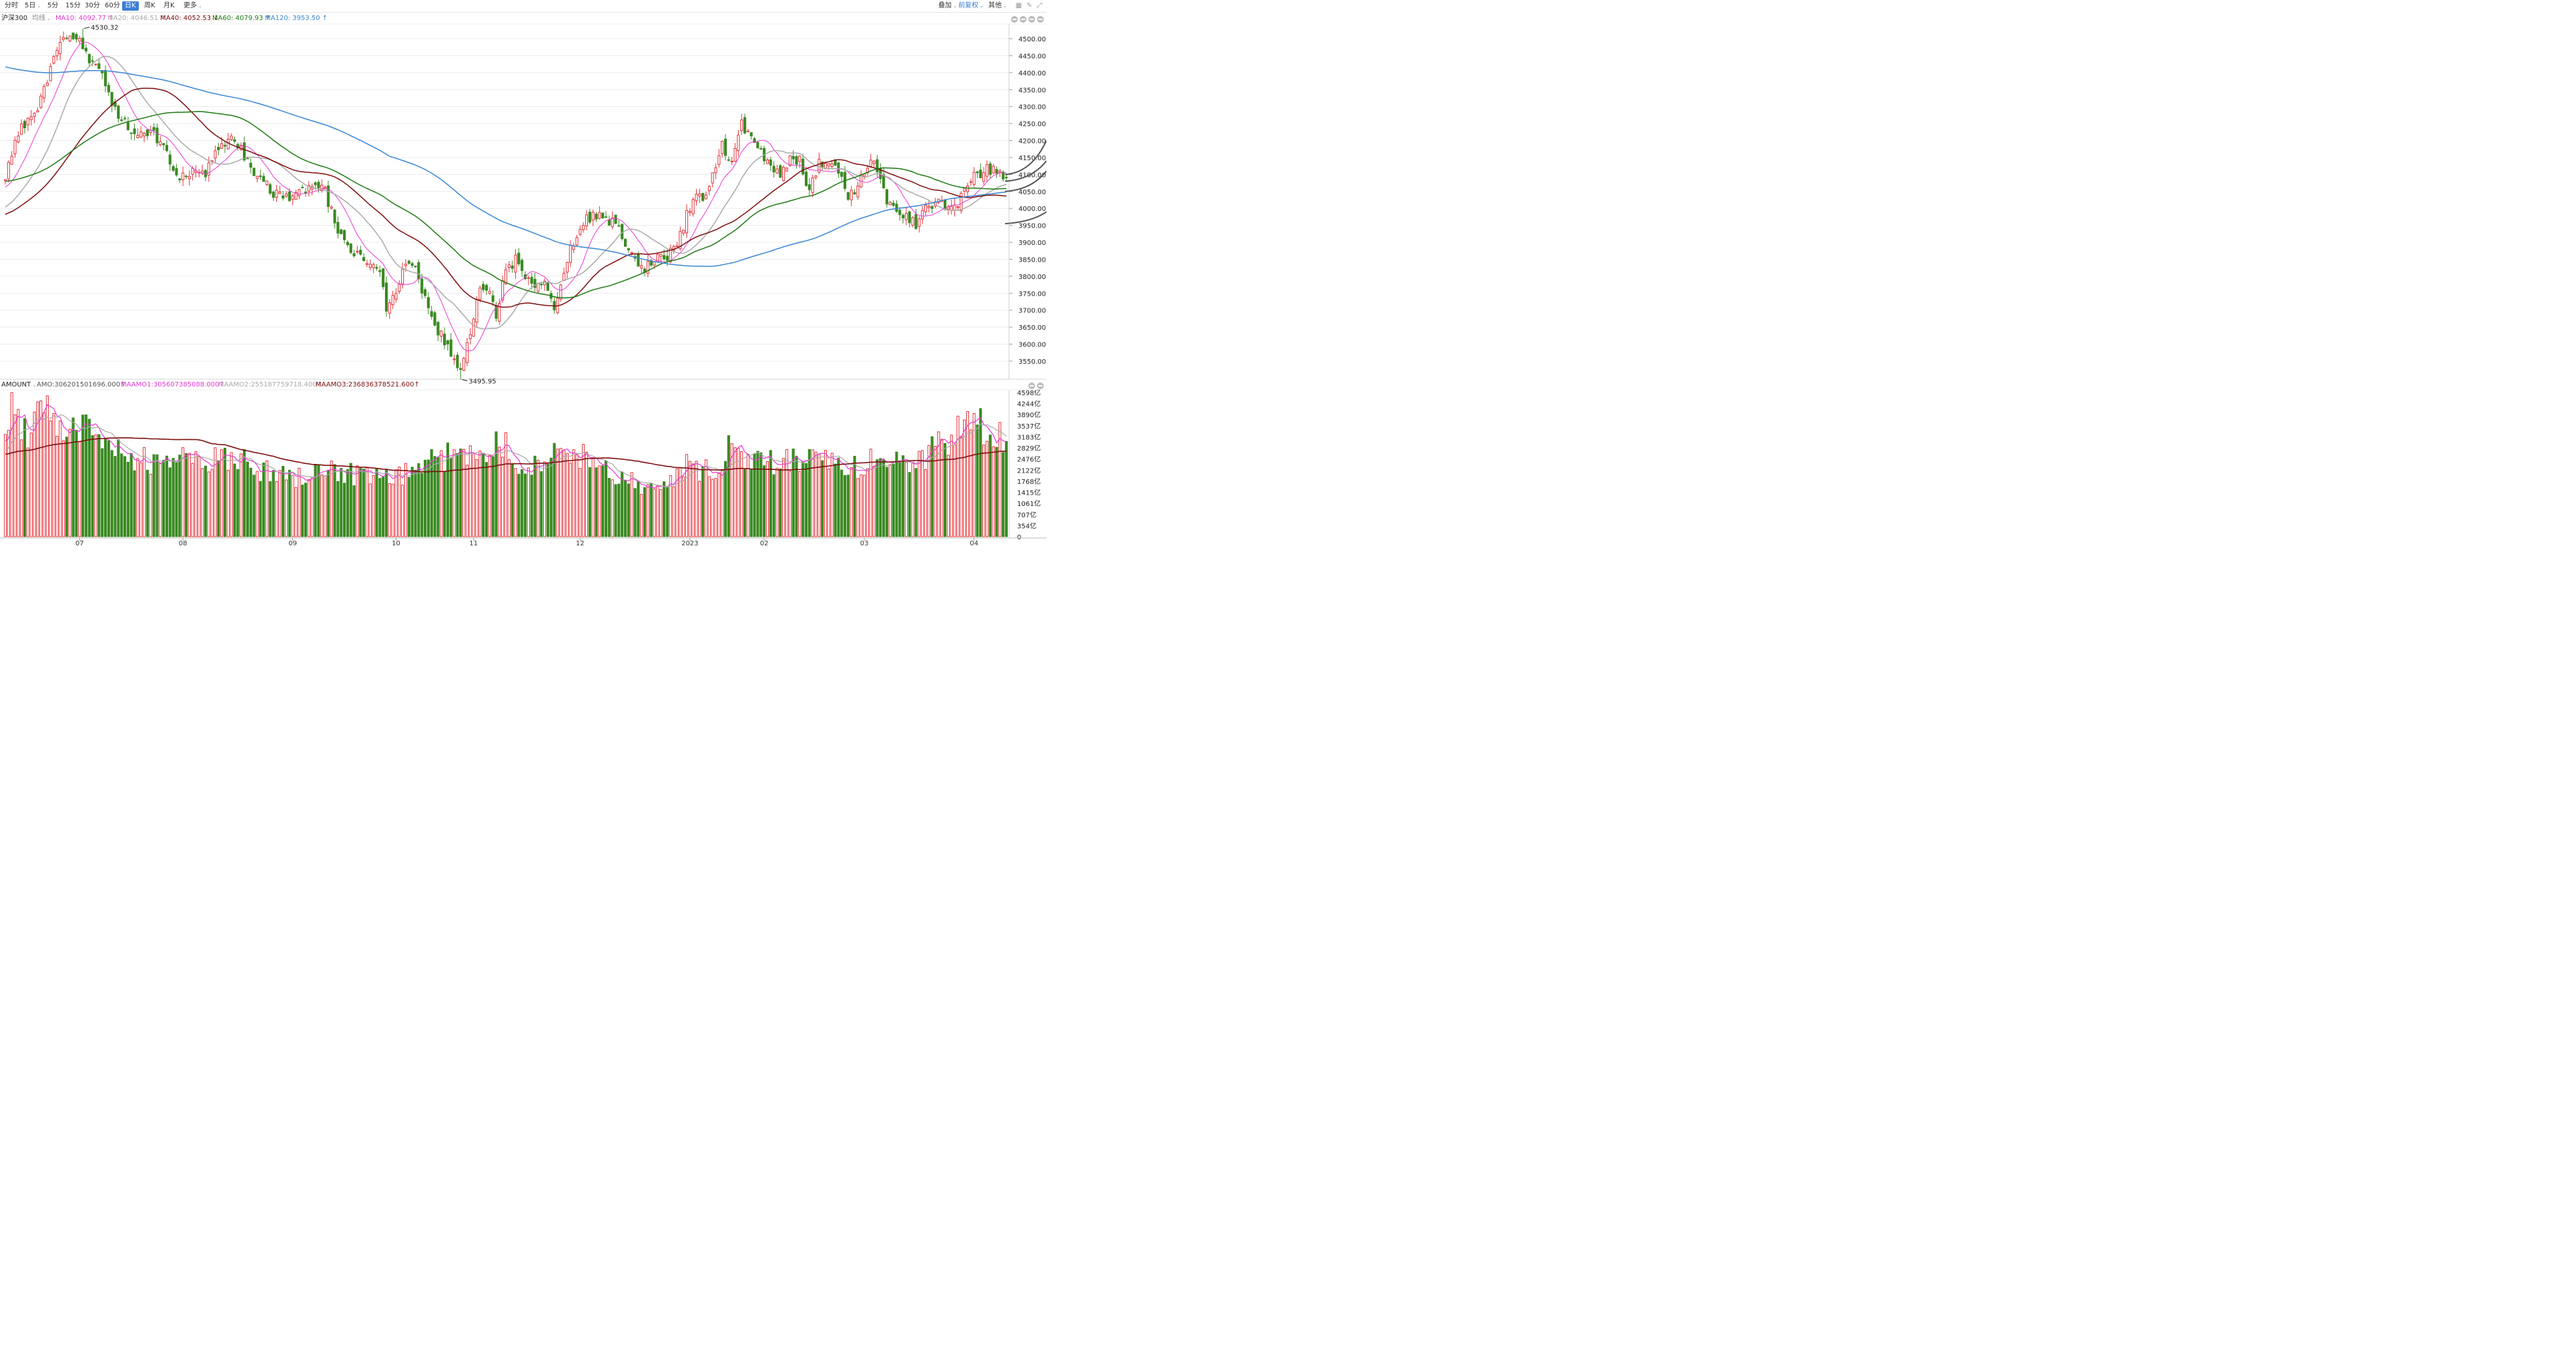 Image resolution: width=2576 pixels, height=1351 pixels. I want to click on overlay-menu: 叠加 ⌄, so click(947, 5).